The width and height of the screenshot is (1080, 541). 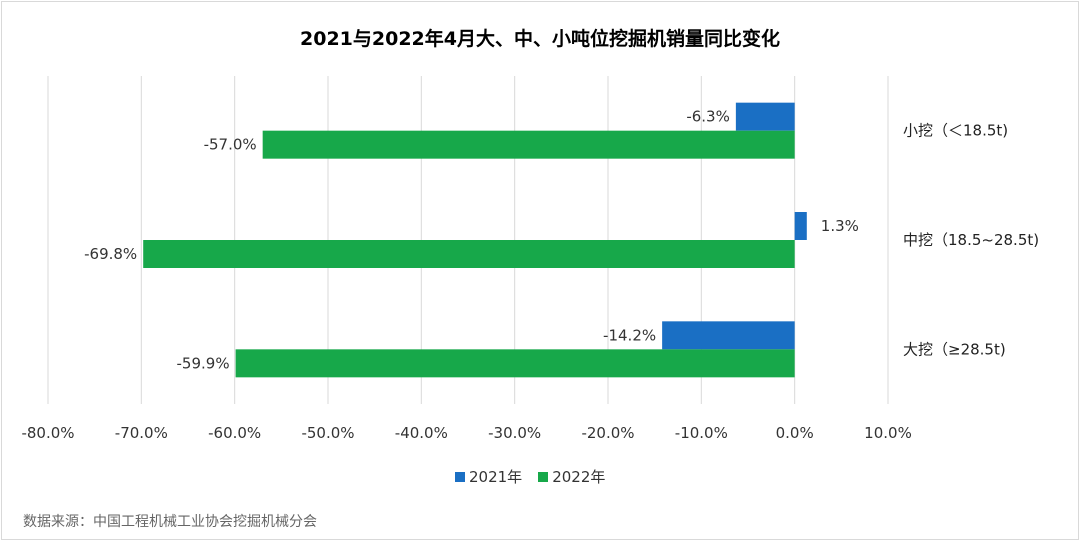 What do you see at coordinates (230, 145) in the screenshot?
I see `data-label: -57.0%` at bounding box center [230, 145].